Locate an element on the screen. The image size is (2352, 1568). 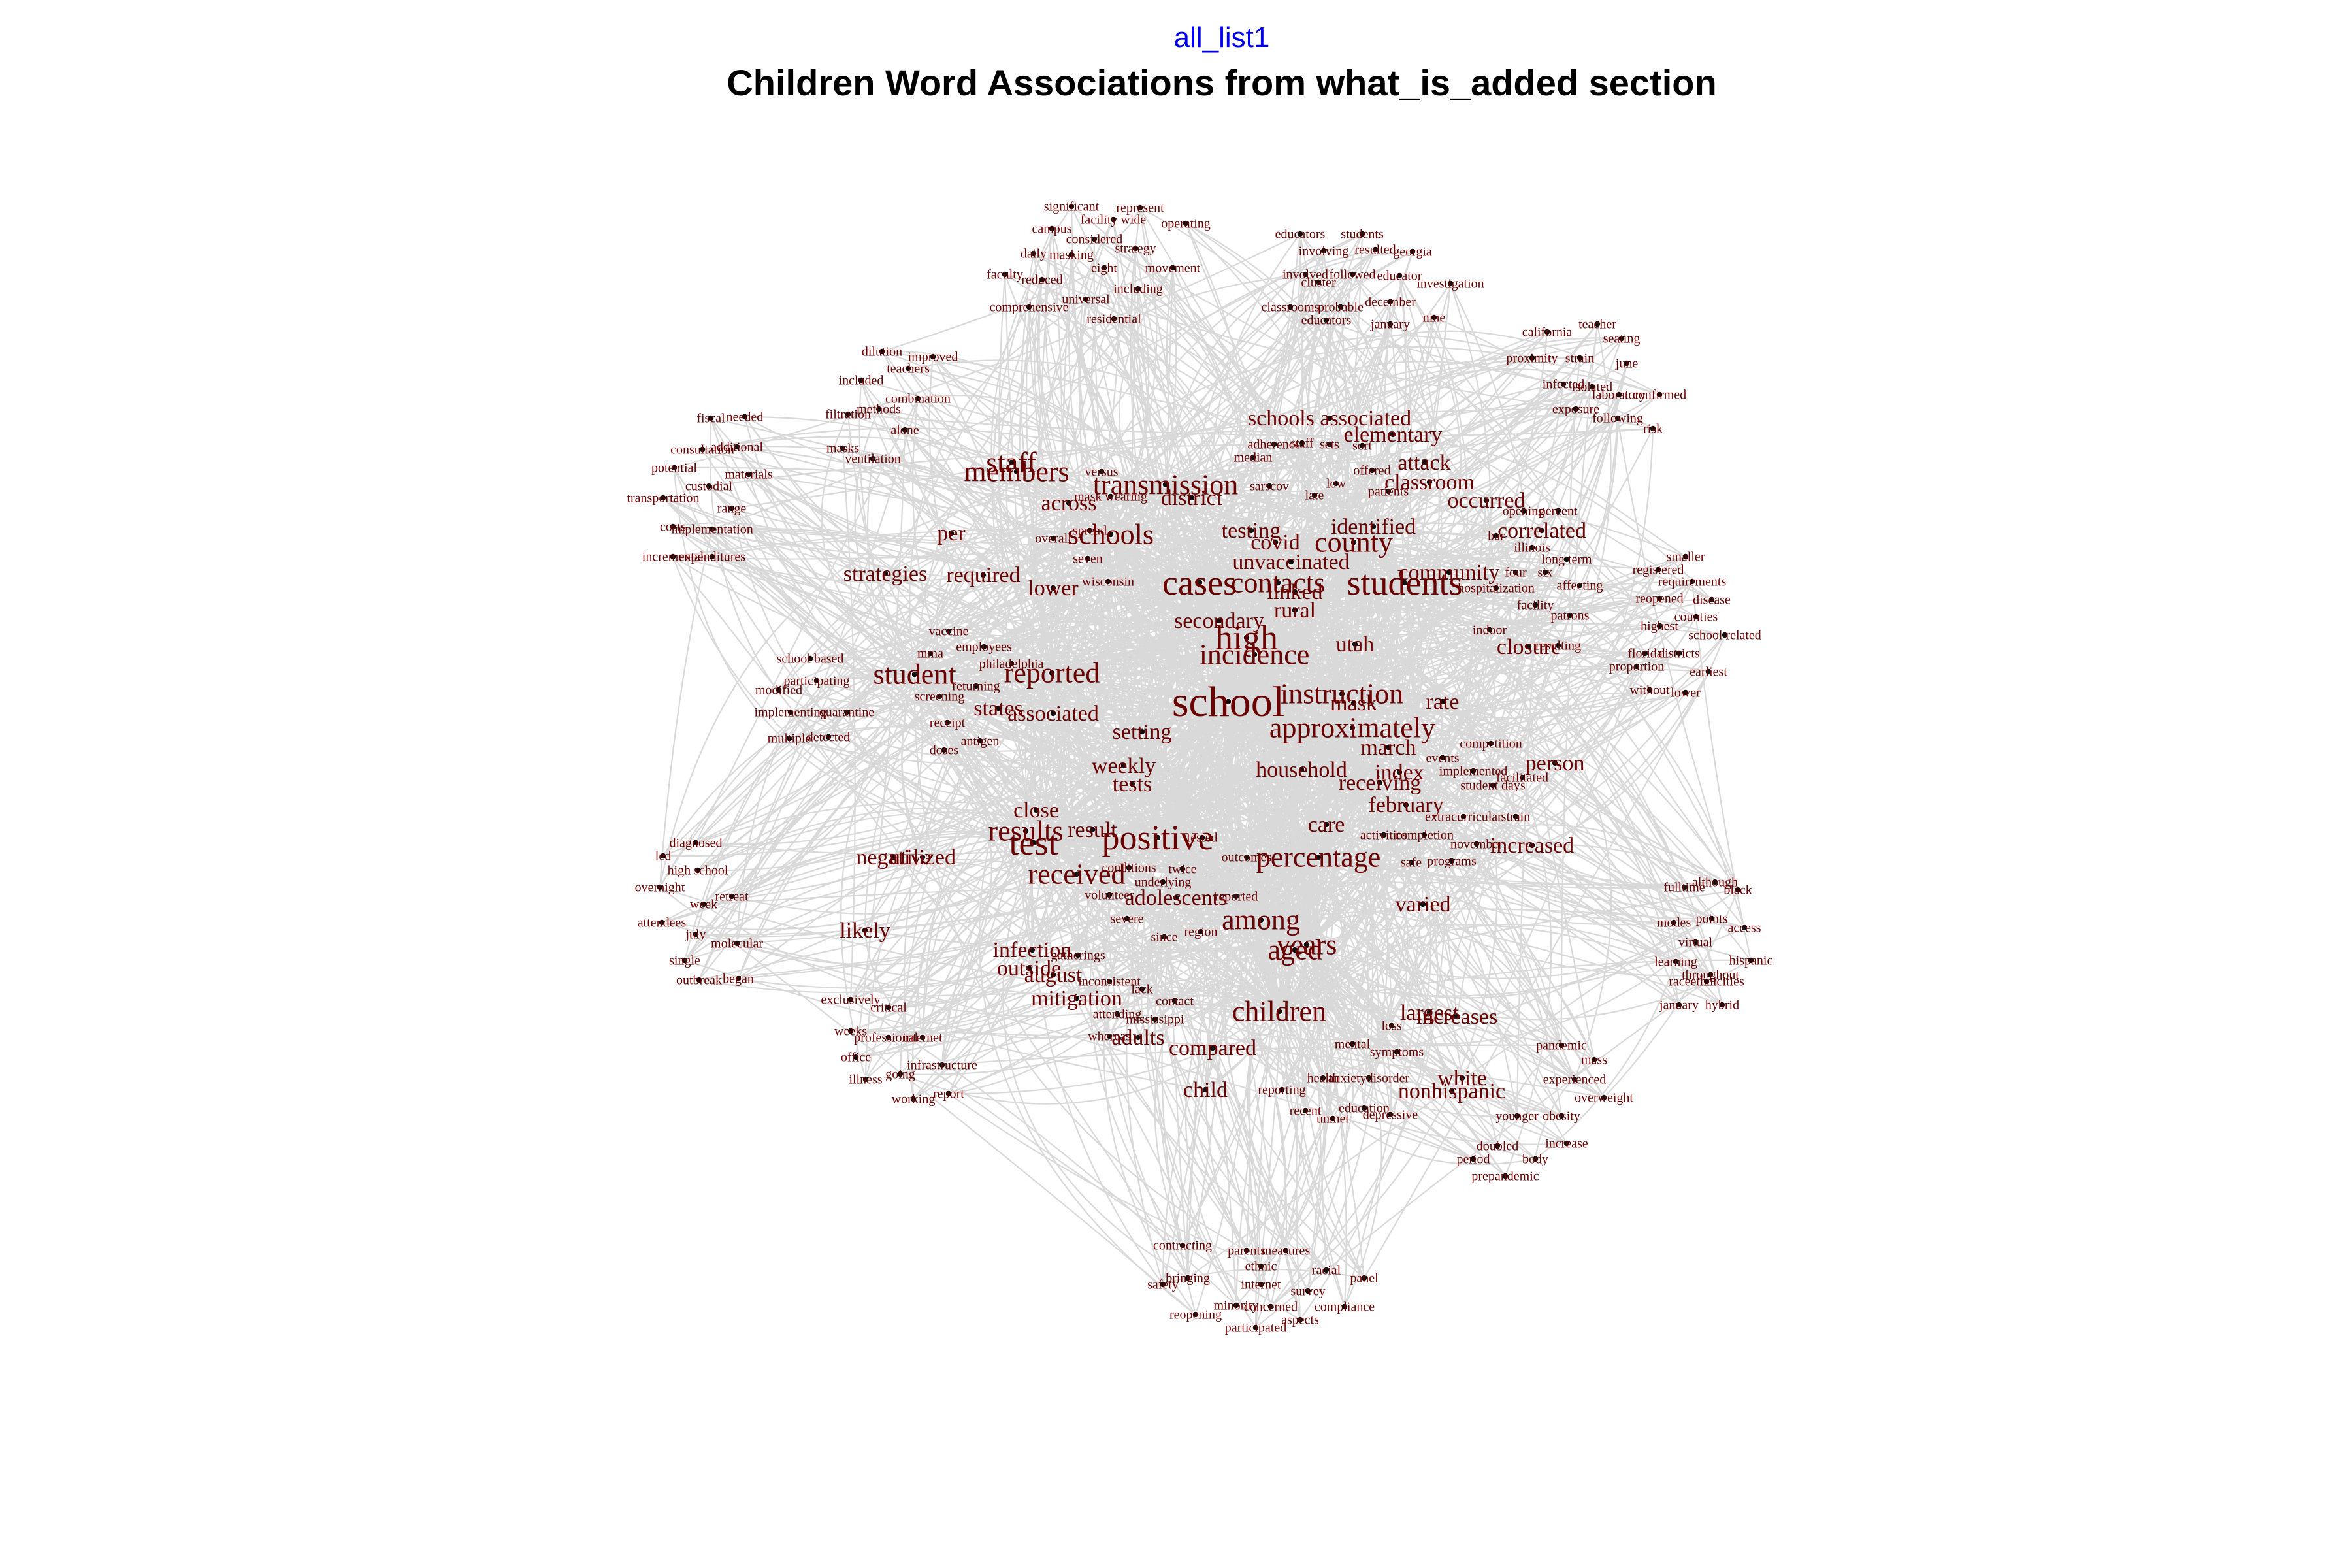
node-high-school: high school is located at coordinates (698, 871).